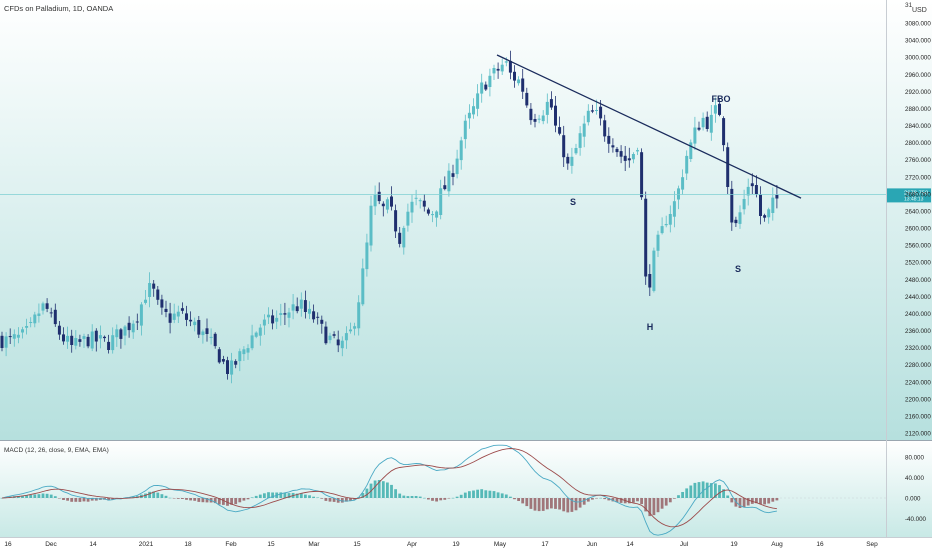 This screenshot has width=932, height=555. Describe the element at coordinates (58, 8) in the screenshot. I see `chart-title: CFDs on Palladium, 1D, OANDA` at that location.